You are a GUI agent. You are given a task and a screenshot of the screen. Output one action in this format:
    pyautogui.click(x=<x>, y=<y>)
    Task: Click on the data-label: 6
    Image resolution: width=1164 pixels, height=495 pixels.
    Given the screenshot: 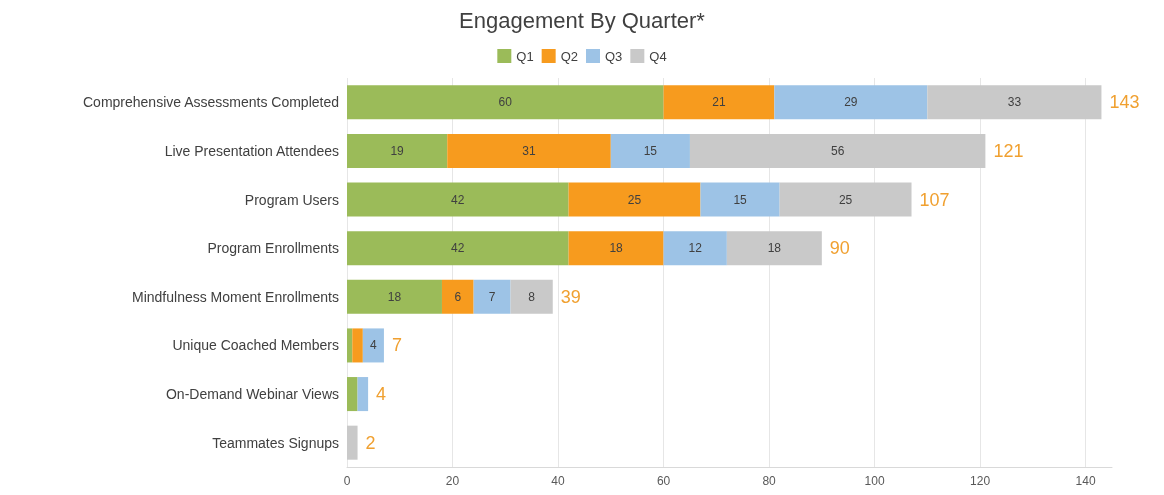 What is the action you would take?
    pyautogui.click(x=458, y=296)
    